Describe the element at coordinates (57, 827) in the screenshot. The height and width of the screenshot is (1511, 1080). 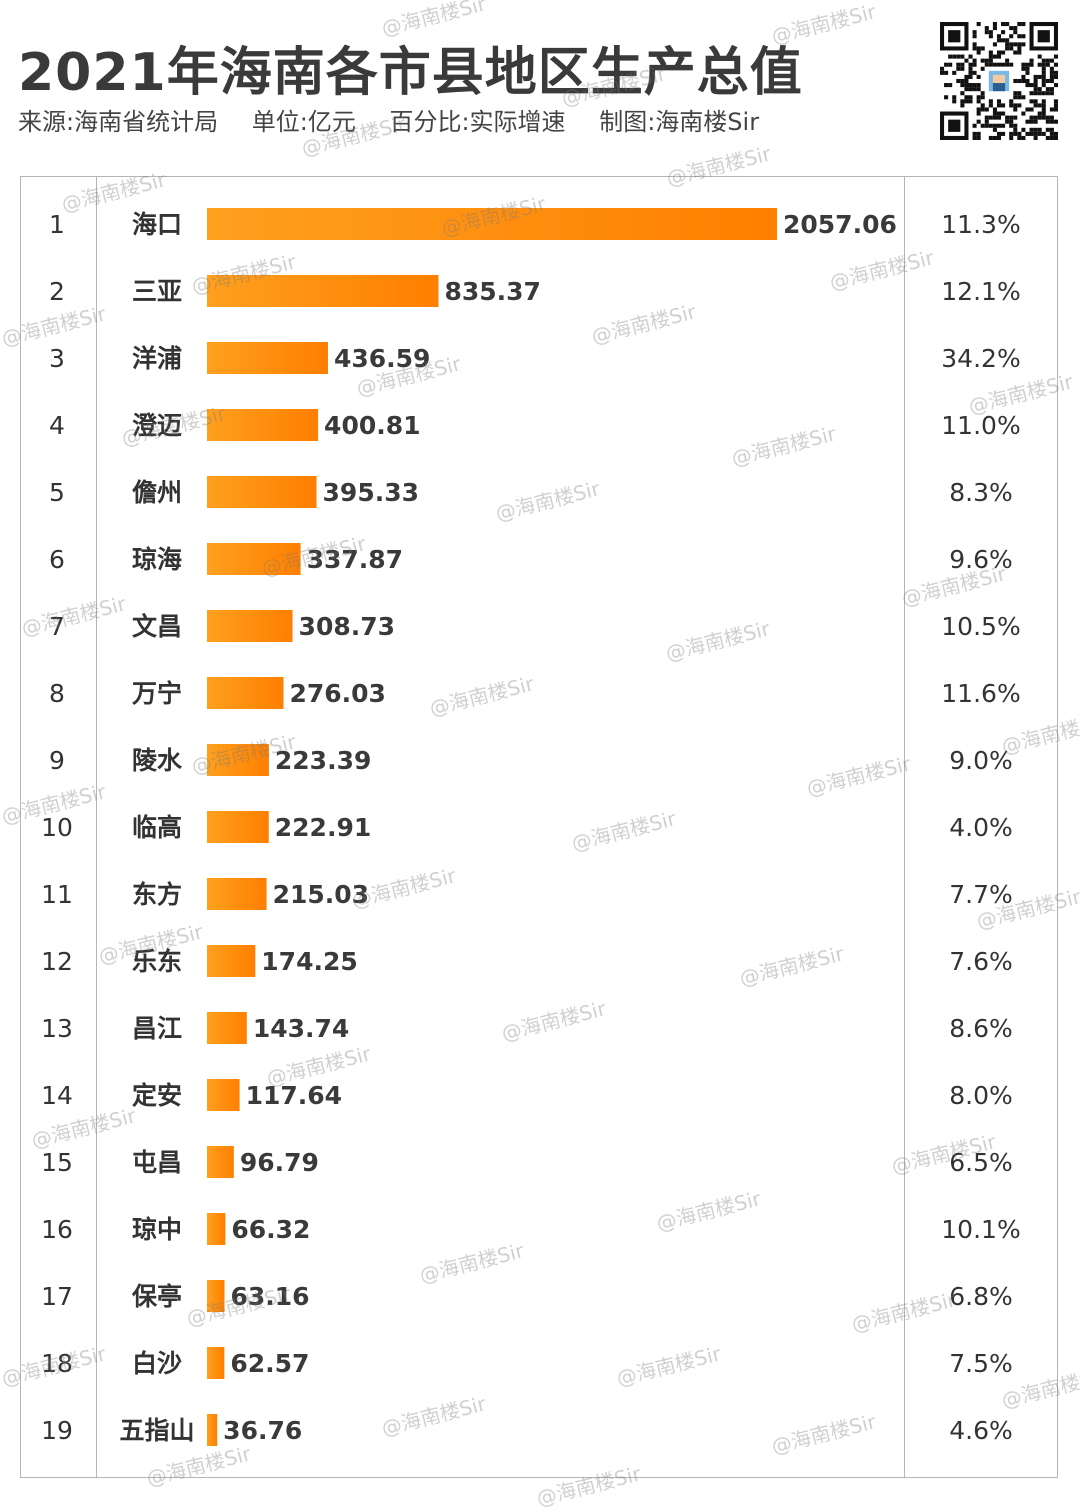
I see `rank-label: 10` at that location.